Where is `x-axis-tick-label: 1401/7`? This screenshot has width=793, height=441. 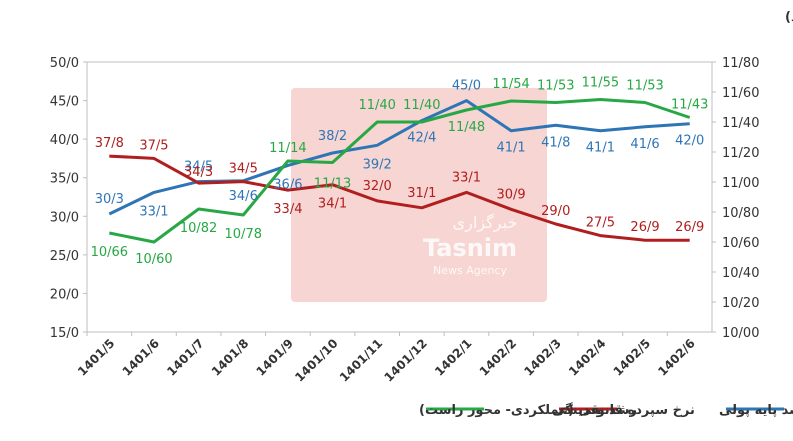 x-axis-tick-label: 1401/7 is located at coordinates (185, 357).